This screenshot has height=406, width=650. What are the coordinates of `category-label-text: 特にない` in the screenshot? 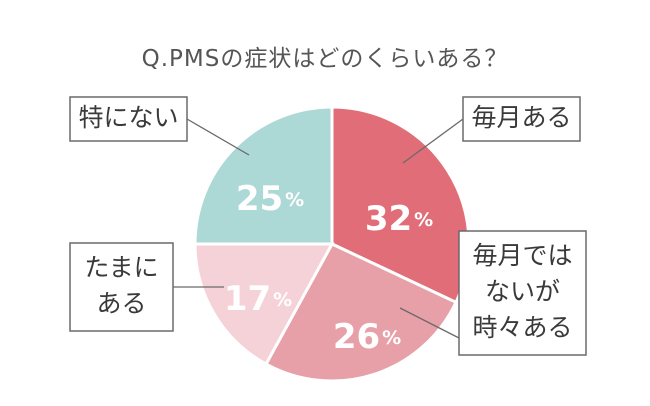 It's located at (128, 117).